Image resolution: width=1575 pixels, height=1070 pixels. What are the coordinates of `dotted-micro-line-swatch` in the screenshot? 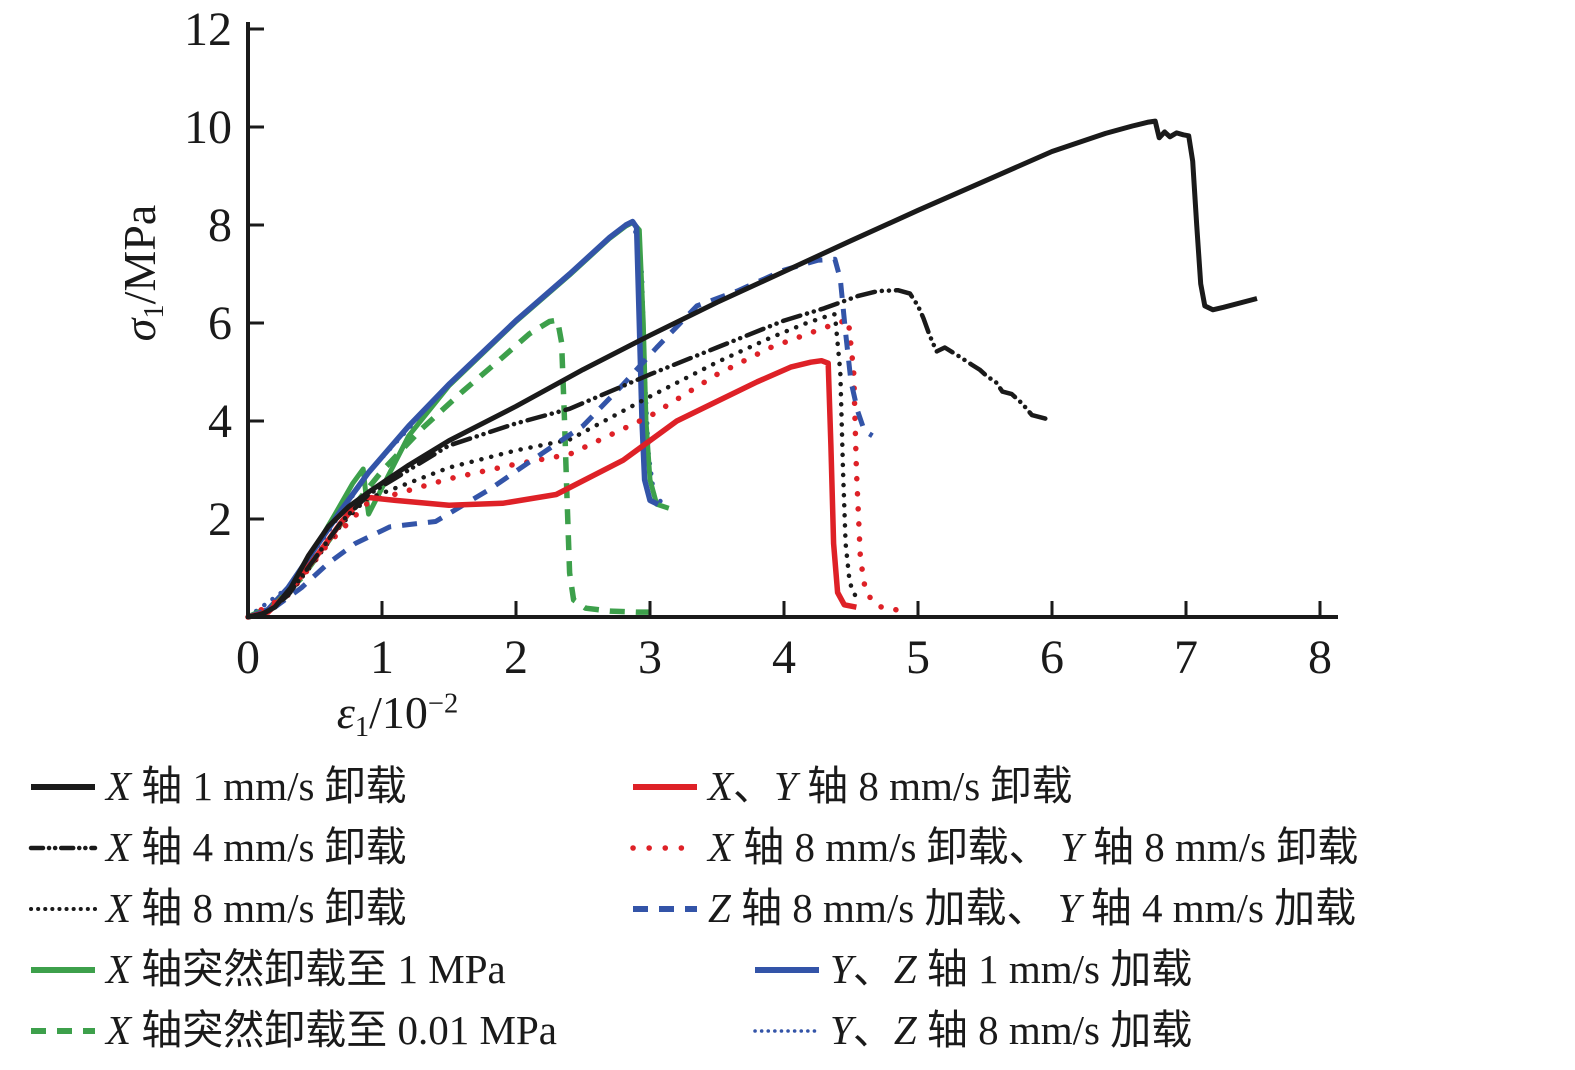 It's located at (787, 1030).